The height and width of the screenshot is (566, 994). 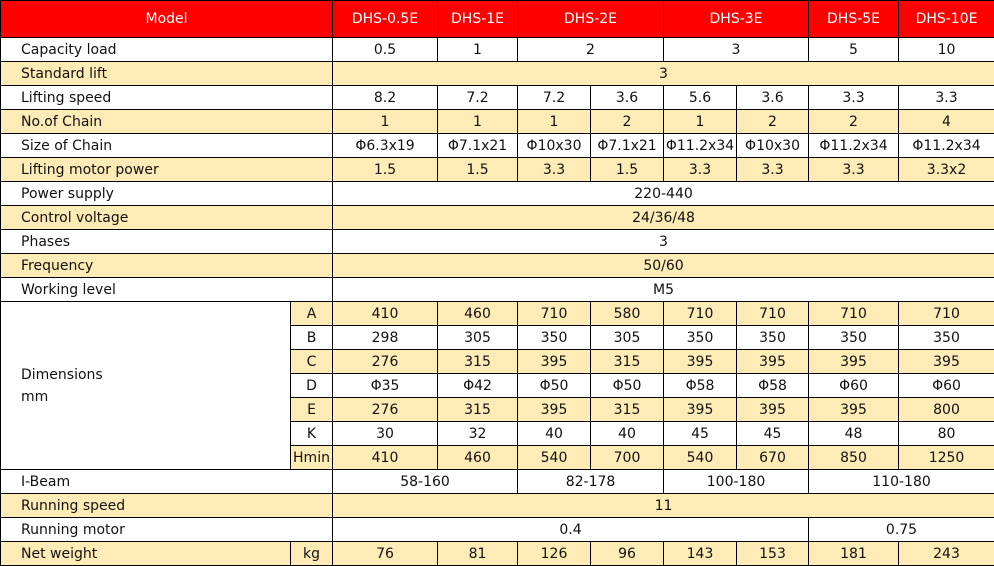 What do you see at coordinates (478, 362) in the screenshot?
I see `table-cell: 315` at bounding box center [478, 362].